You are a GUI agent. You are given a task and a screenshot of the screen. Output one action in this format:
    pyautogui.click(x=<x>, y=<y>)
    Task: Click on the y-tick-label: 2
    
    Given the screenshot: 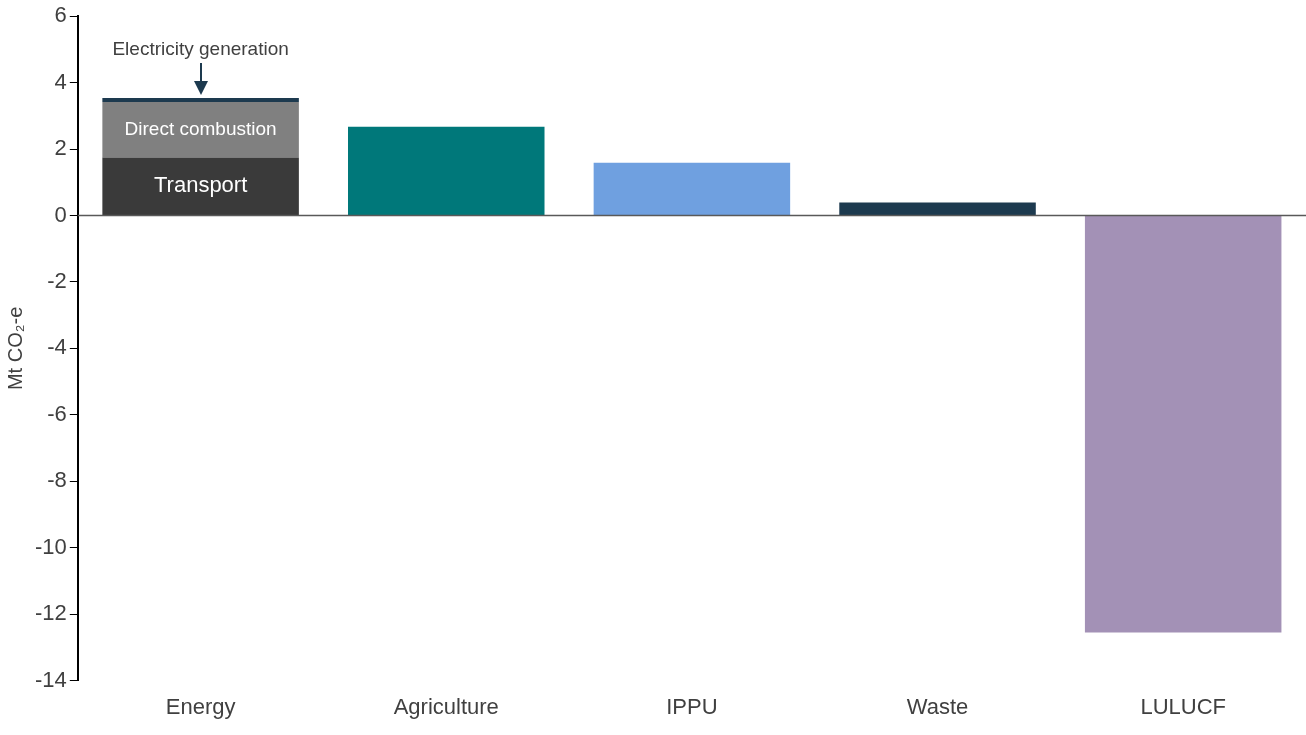 What is the action you would take?
    pyautogui.click(x=60, y=148)
    